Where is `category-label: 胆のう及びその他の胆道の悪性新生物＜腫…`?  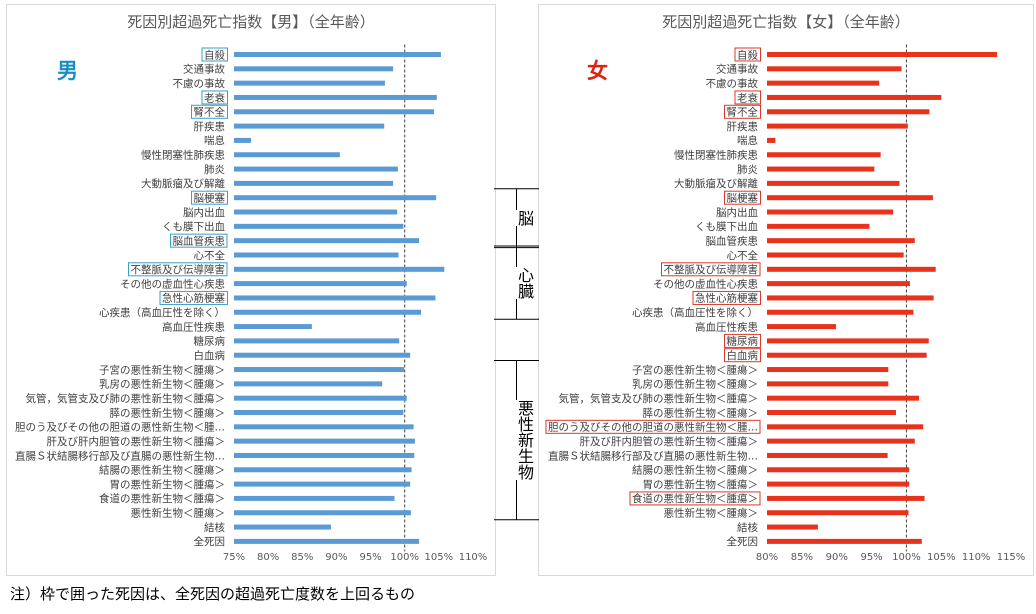 category-label: 胆のう及びその他の胆道の悪性新生物＜腫… is located at coordinates (653, 427).